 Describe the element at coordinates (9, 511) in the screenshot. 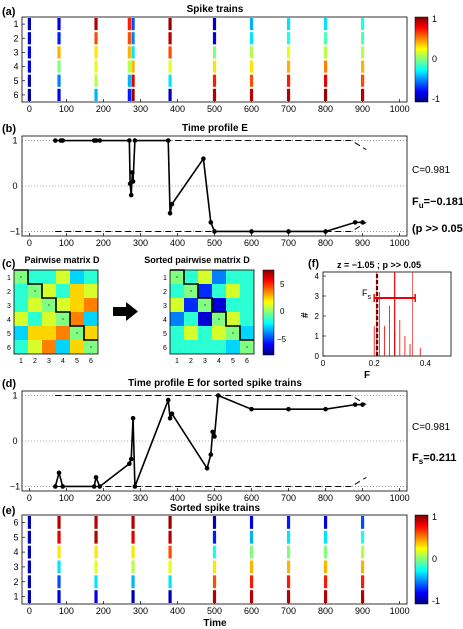

I see `panel-e-letter: (e)` at that location.